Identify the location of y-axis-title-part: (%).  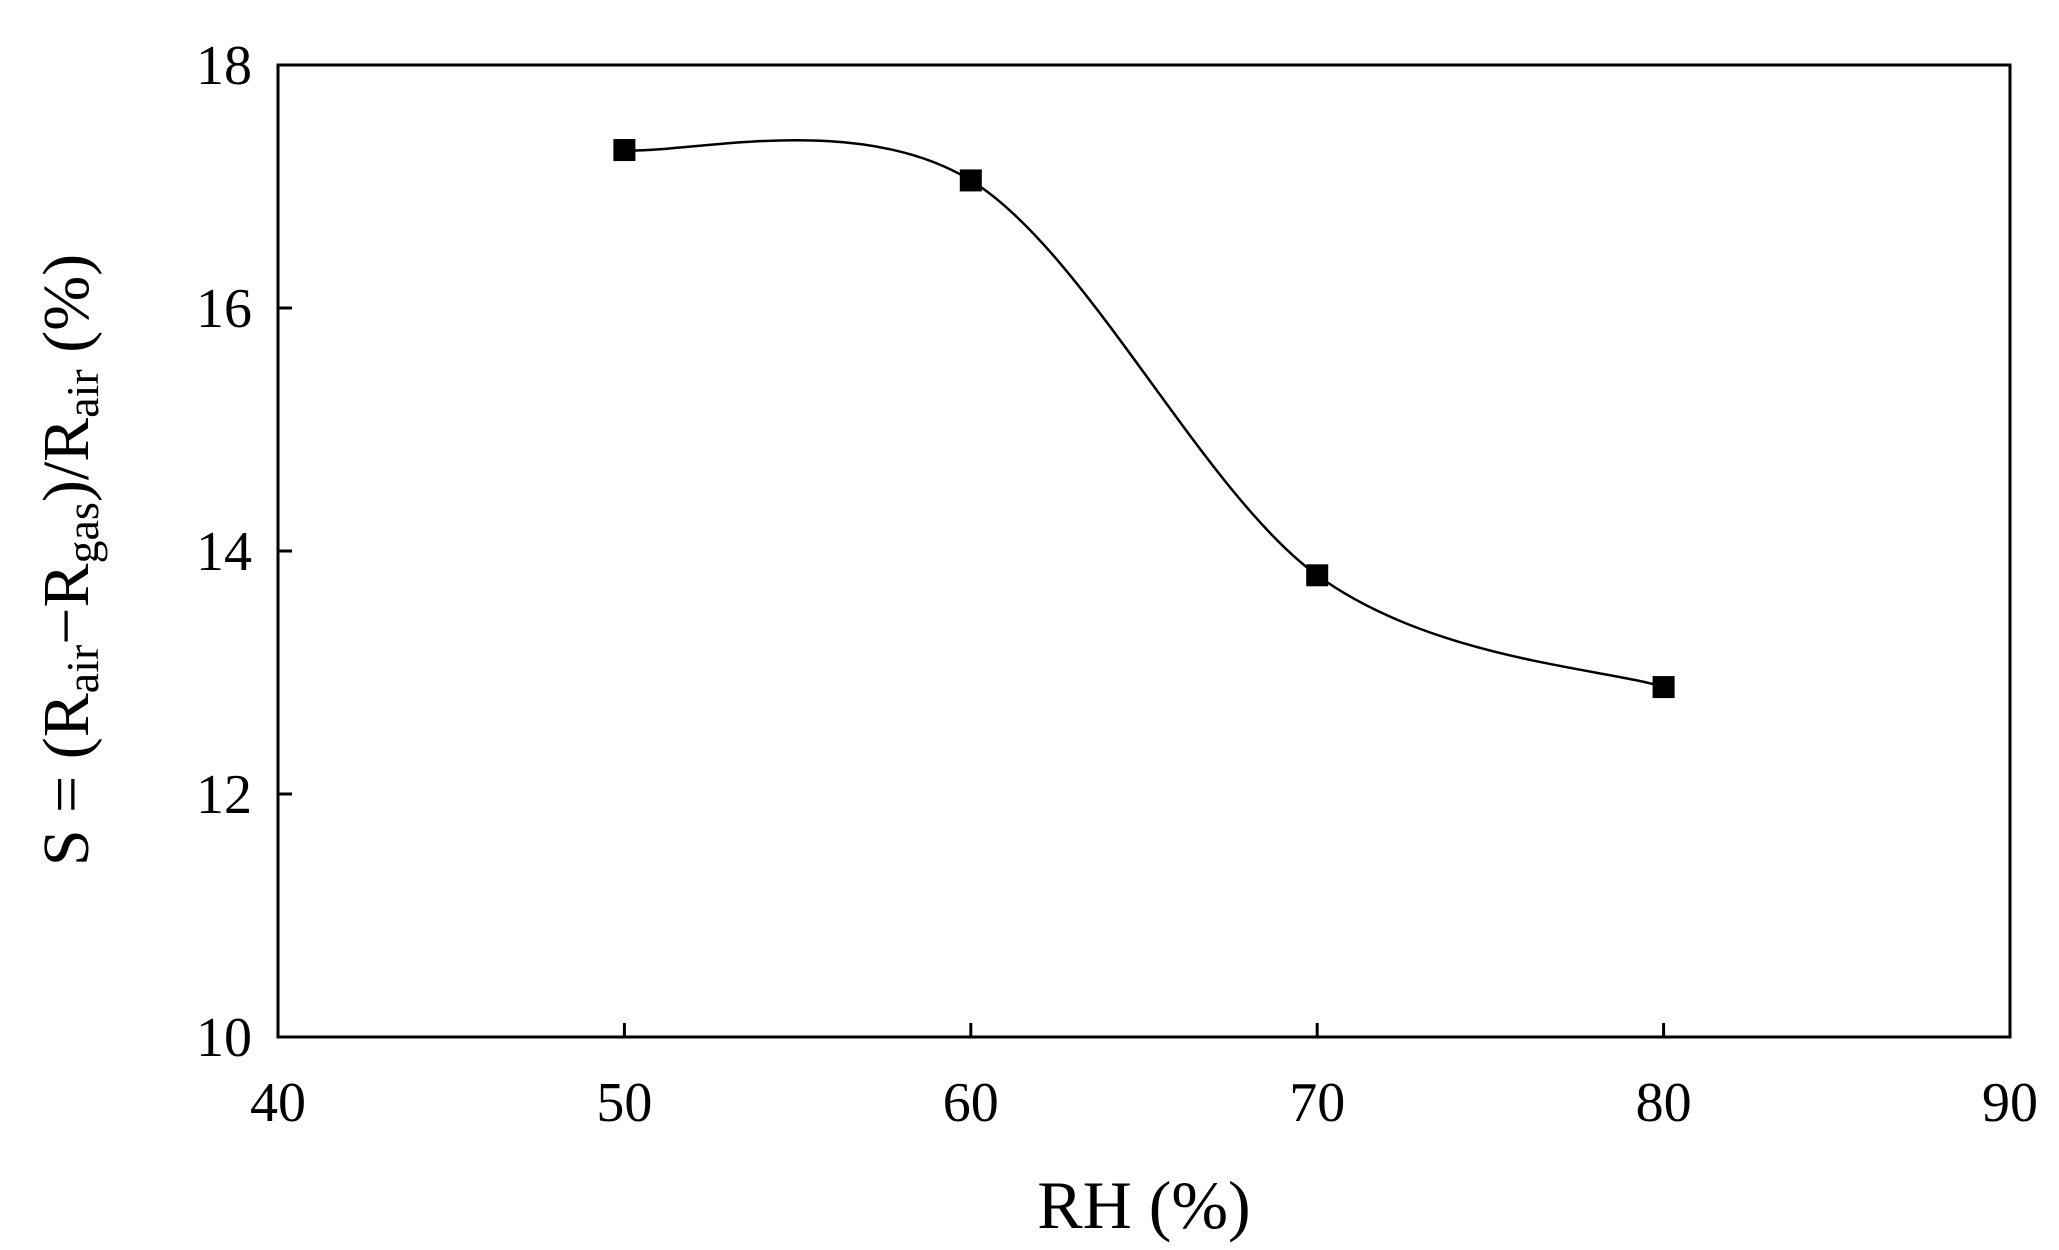
(66, 311).